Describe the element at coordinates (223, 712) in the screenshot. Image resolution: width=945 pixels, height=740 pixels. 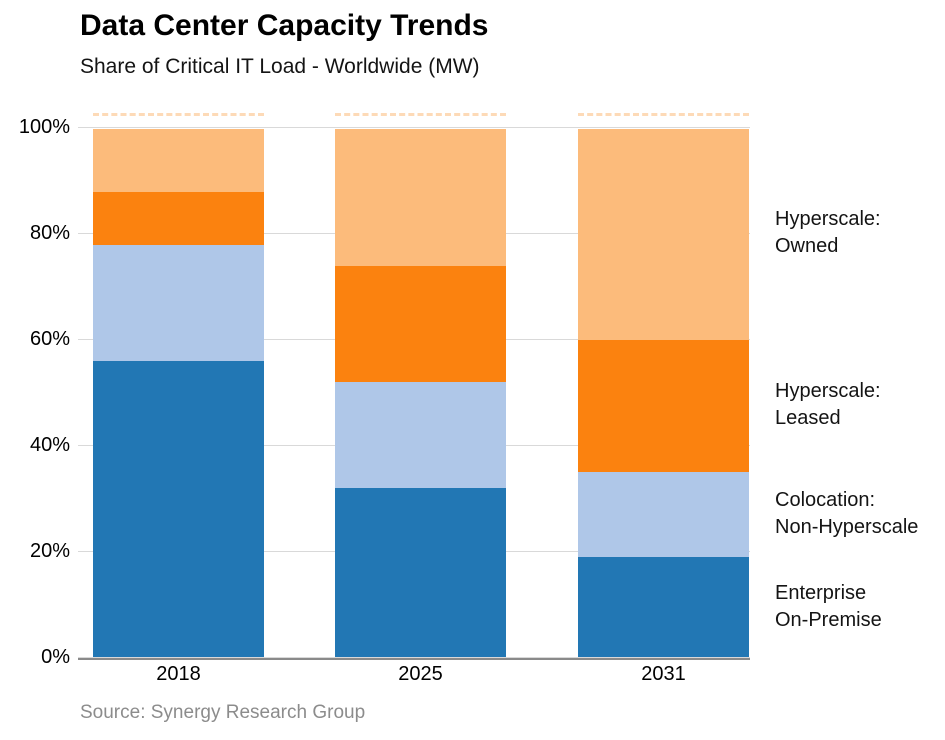
I see `source-attribution: Source: Synergy Research Group` at that location.